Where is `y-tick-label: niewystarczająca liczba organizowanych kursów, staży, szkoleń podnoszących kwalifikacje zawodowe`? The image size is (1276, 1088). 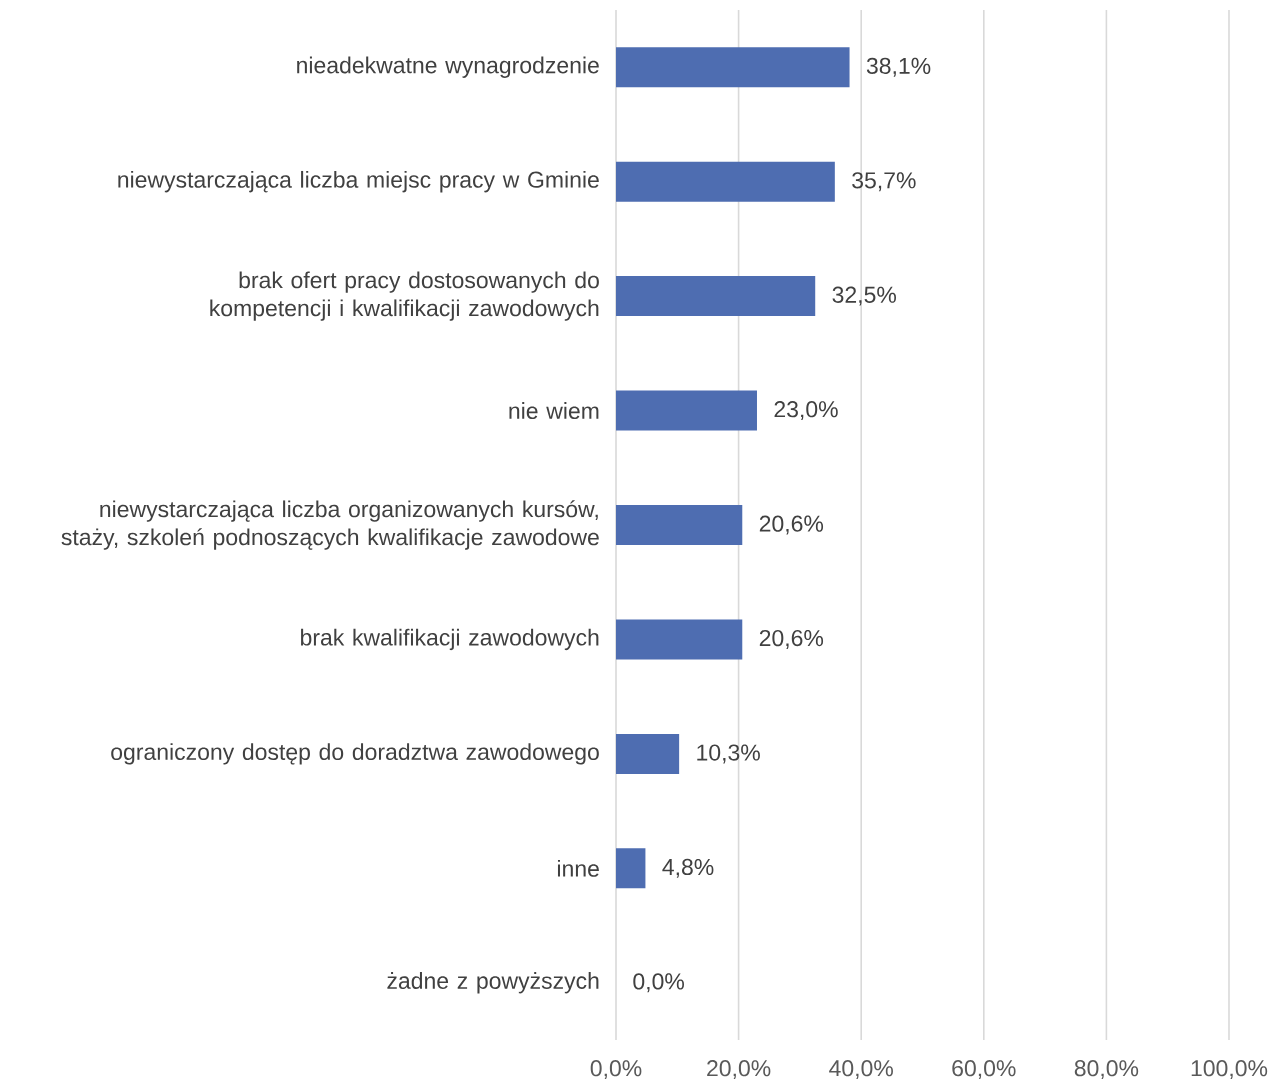 y-tick-label: niewystarczająca liczba organizowanych kursów, staży, szkoleń podnoszących kwalifikacje zawodowe is located at coordinates (330, 525).